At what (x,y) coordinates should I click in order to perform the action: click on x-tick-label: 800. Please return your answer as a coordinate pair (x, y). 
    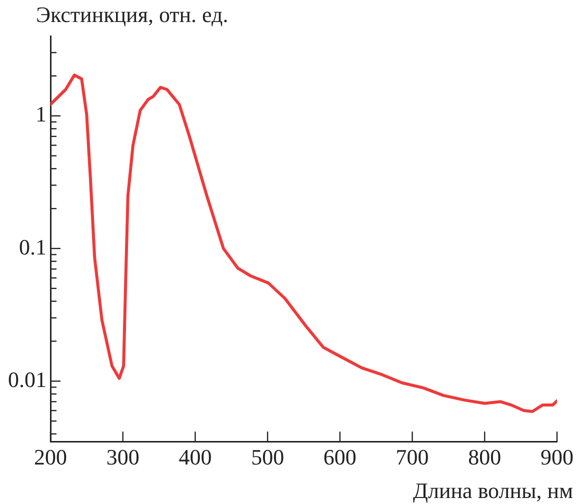
    Looking at the image, I should click on (485, 457).